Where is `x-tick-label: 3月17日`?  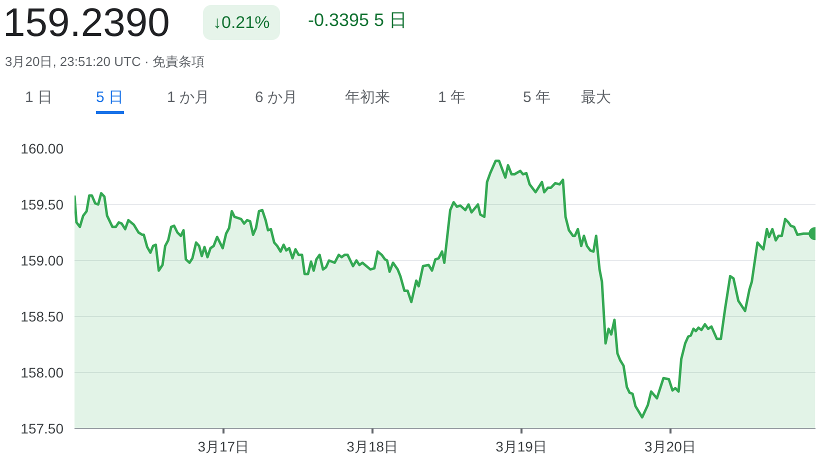 x-tick-label: 3月17日 is located at coordinates (224, 446).